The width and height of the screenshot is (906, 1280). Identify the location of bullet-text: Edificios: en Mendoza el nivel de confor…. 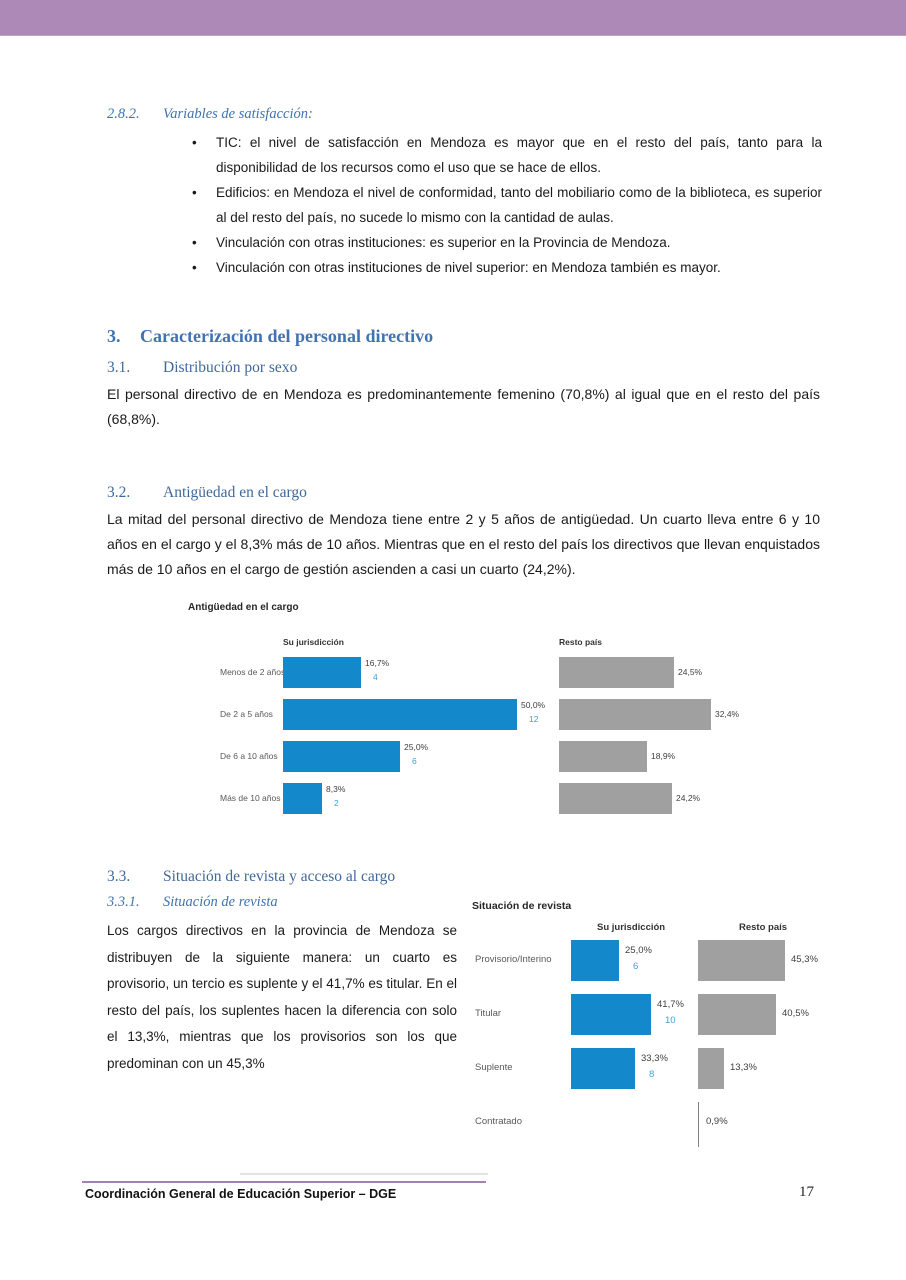
(519, 205).